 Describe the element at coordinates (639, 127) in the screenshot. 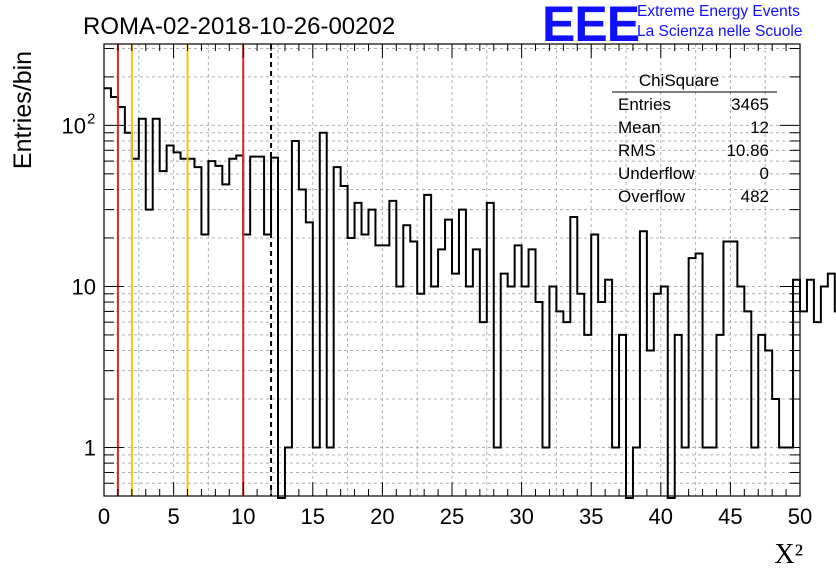

I see `stats-row-label: Mean` at that location.